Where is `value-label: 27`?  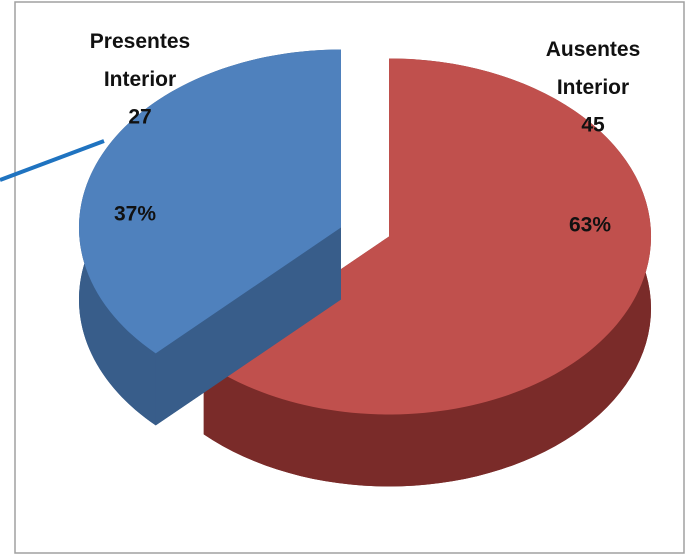 value-label: 27 is located at coordinates (139, 117).